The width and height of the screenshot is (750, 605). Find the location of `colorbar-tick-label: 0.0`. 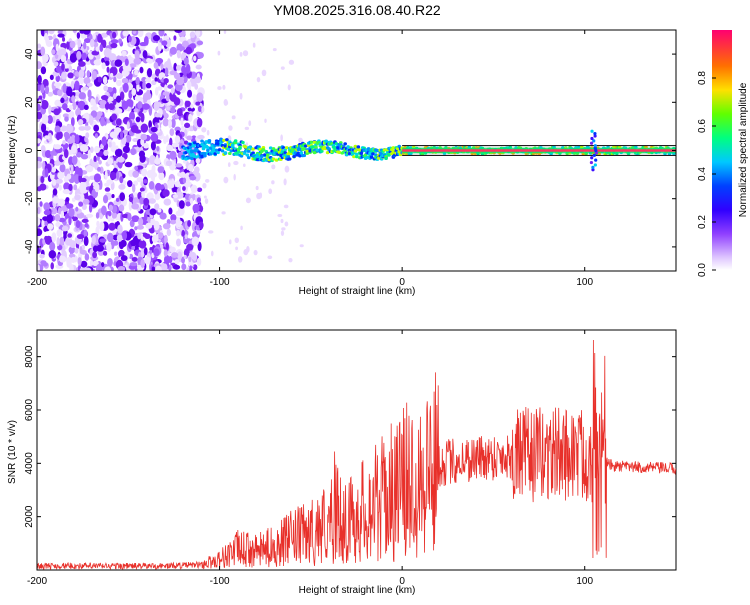

colorbar-tick-label: 0.0 is located at coordinates (702, 270).